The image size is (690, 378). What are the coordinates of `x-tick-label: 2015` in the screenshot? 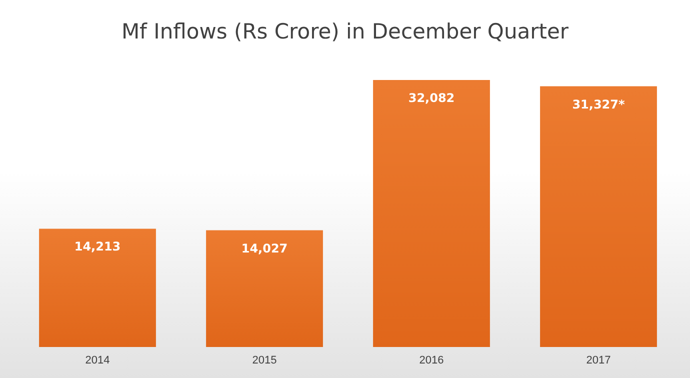 It's located at (264, 360).